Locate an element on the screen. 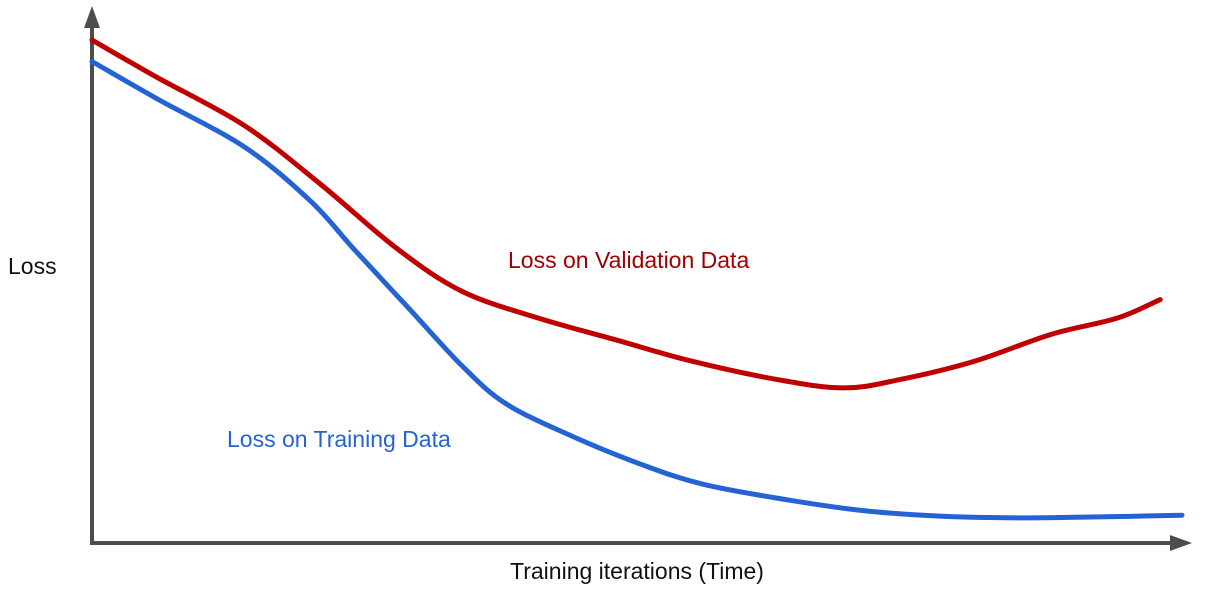 This screenshot has width=1206, height=591. x-axis-label: Training iterations (Time) is located at coordinates (637, 571).